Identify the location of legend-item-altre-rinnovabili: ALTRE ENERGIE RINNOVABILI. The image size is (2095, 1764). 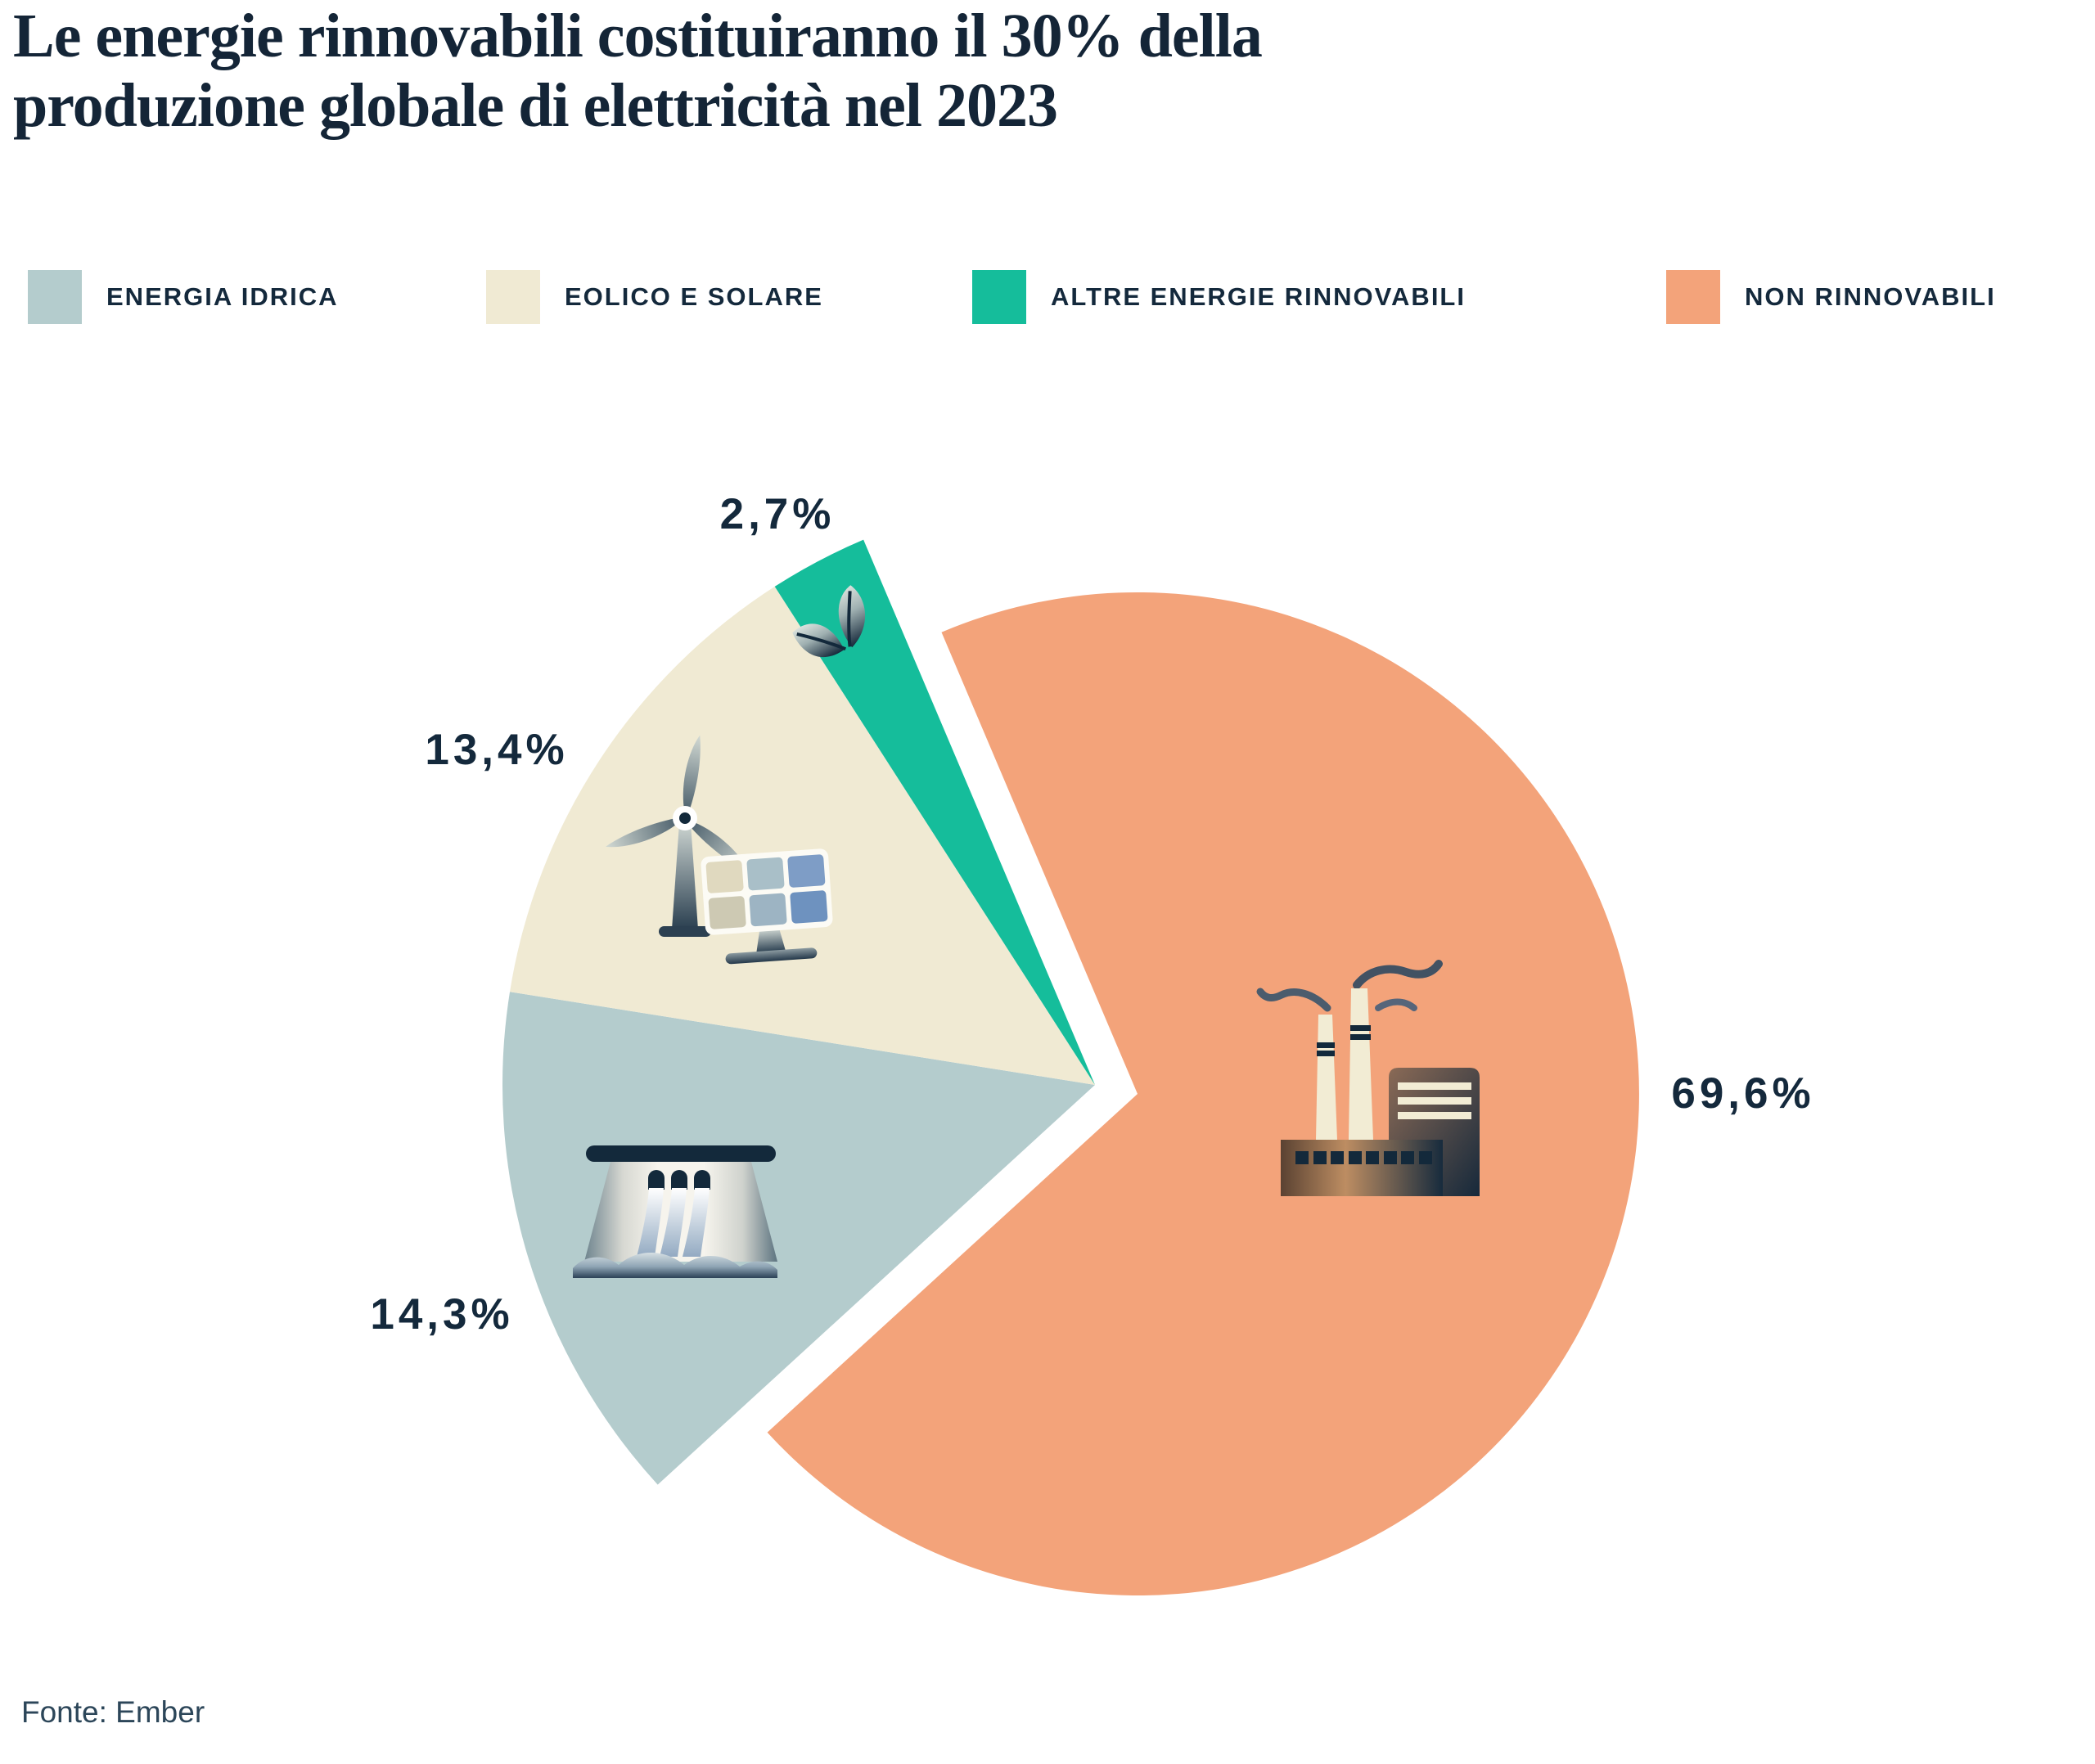
(1219, 297).